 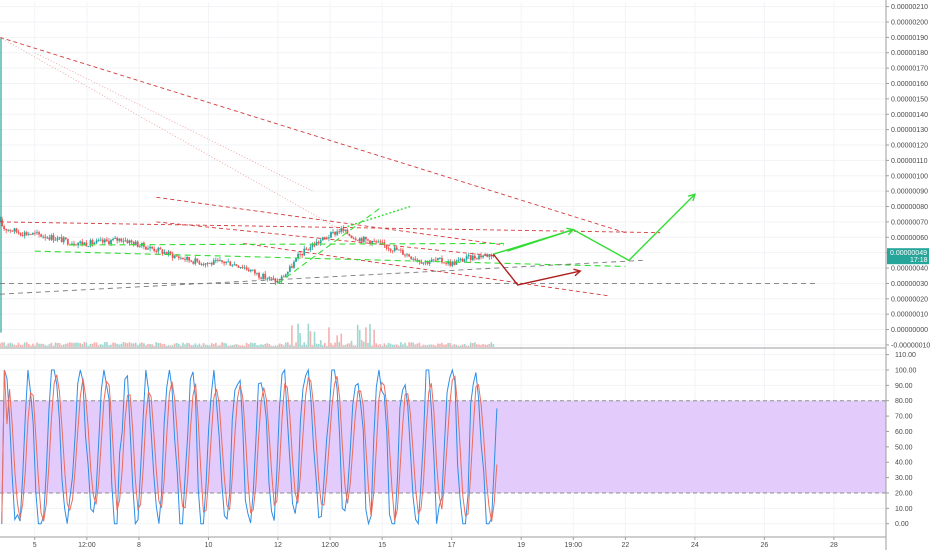 I want to click on price-tick-label: 0.00000000, so click(x=909, y=330).